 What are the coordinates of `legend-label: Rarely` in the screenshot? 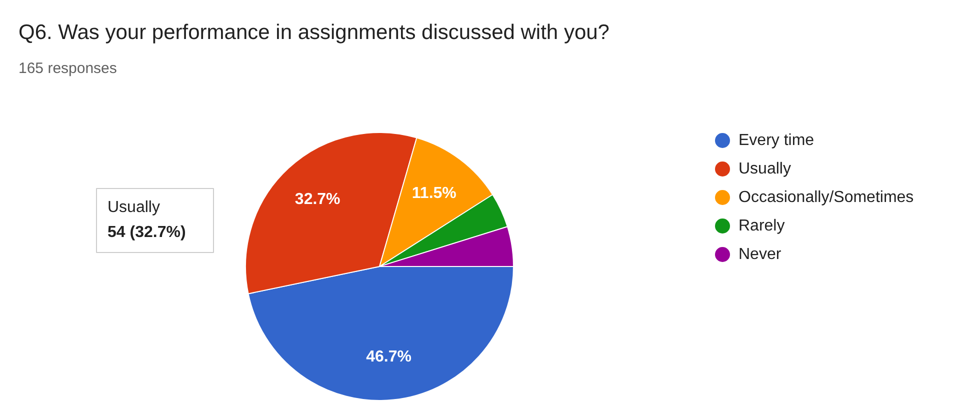 It's located at (761, 226).